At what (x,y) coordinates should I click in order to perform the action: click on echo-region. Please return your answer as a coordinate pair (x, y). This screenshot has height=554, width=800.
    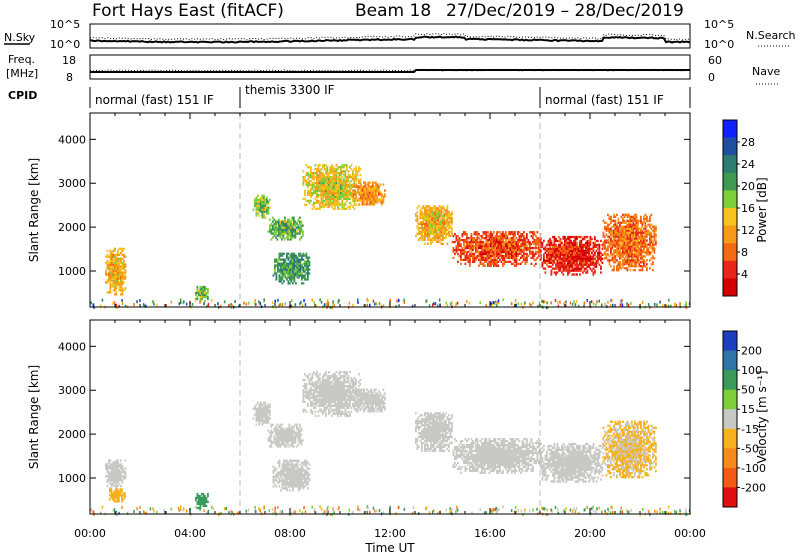
    Looking at the image, I should click on (332, 187).